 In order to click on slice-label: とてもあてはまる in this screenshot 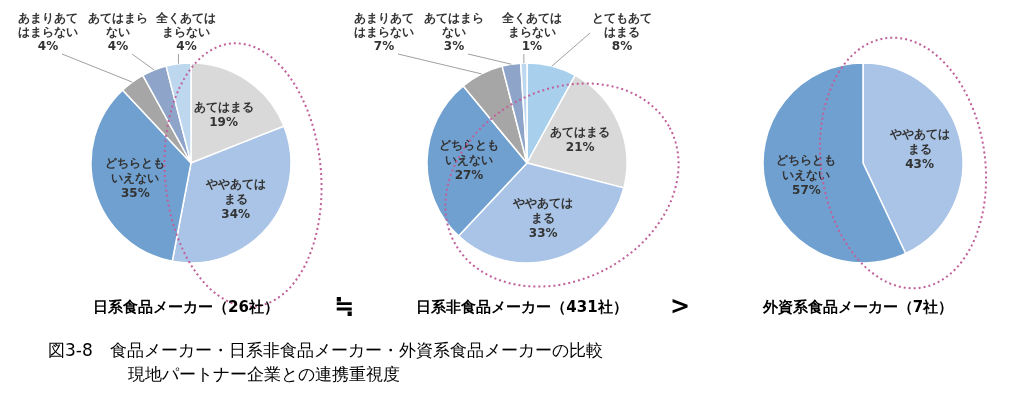, I will do `click(622, 25)`.